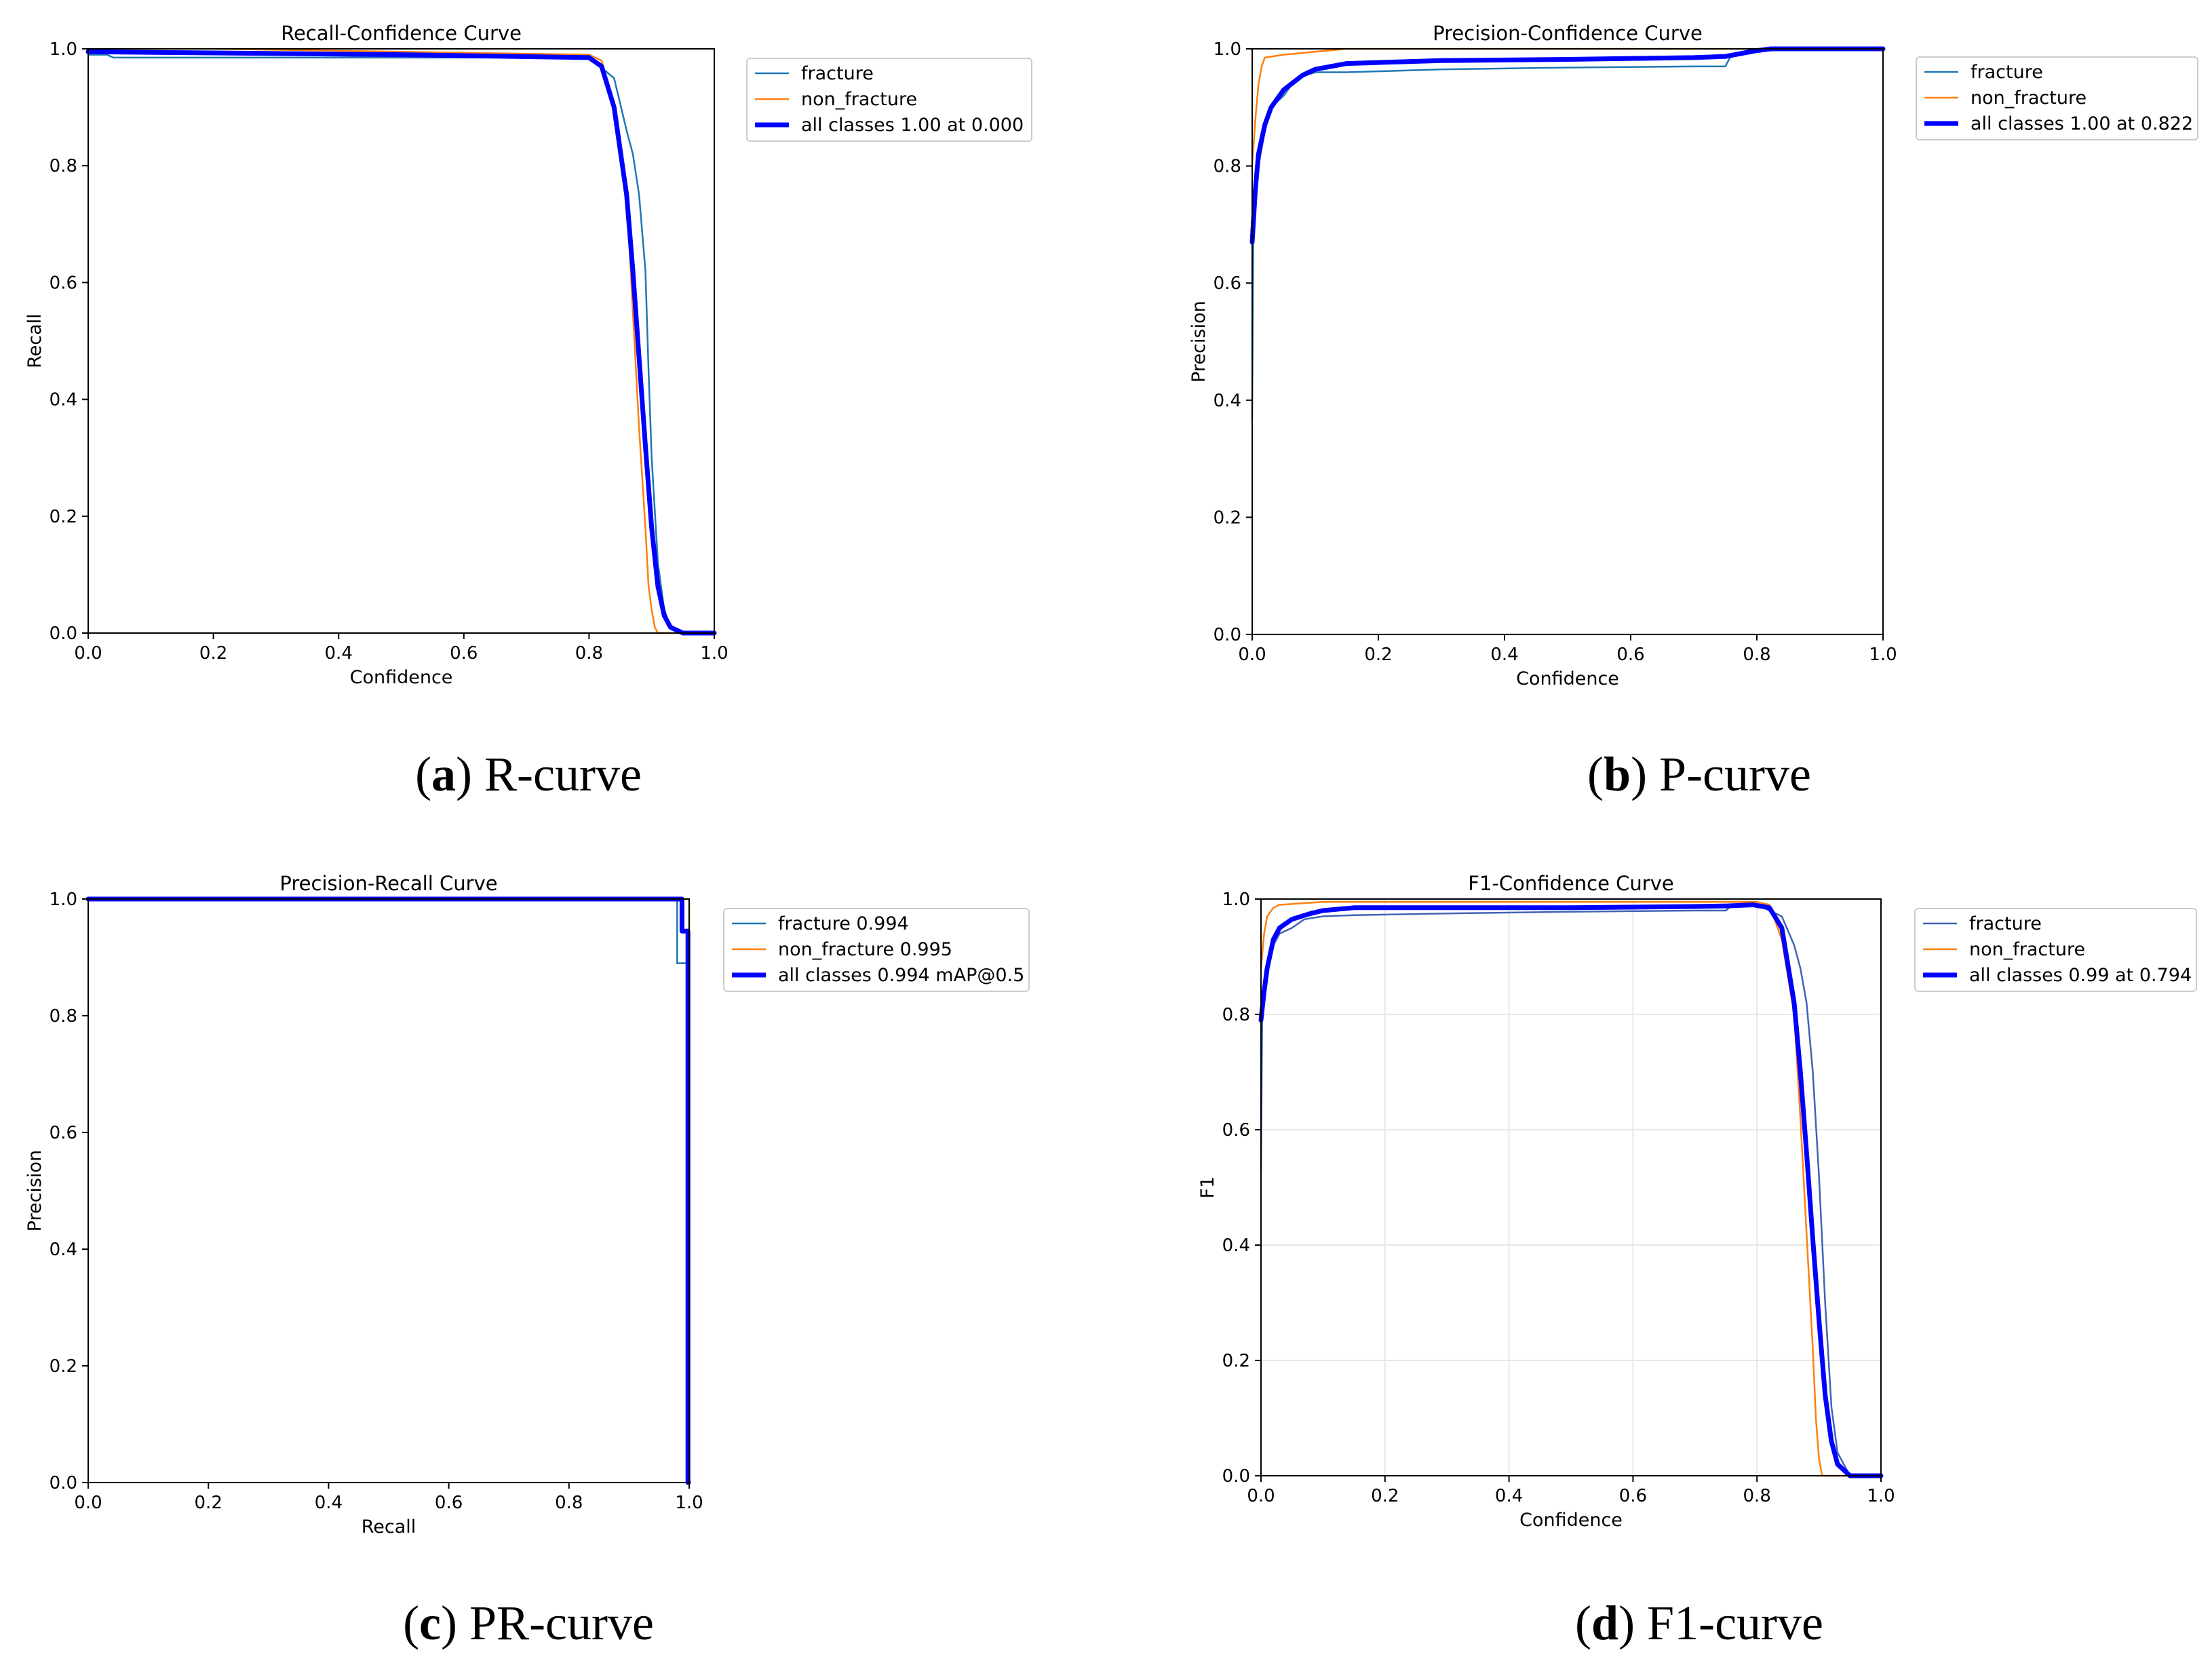 This screenshot has width=2212, height=1661. What do you see at coordinates (843, 924) in the screenshot?
I see `legend-entry: fracture 0.994` at bounding box center [843, 924].